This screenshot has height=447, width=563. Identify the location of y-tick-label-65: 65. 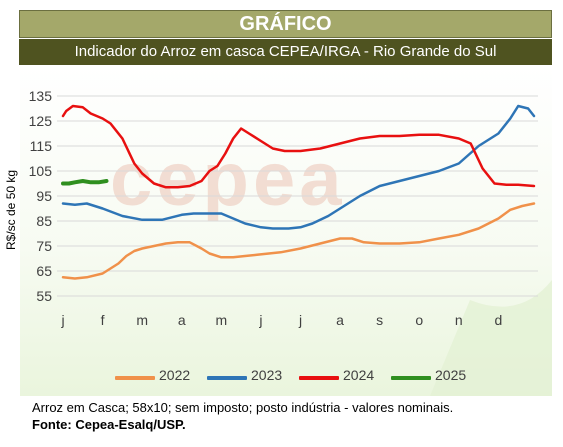
(44, 271).